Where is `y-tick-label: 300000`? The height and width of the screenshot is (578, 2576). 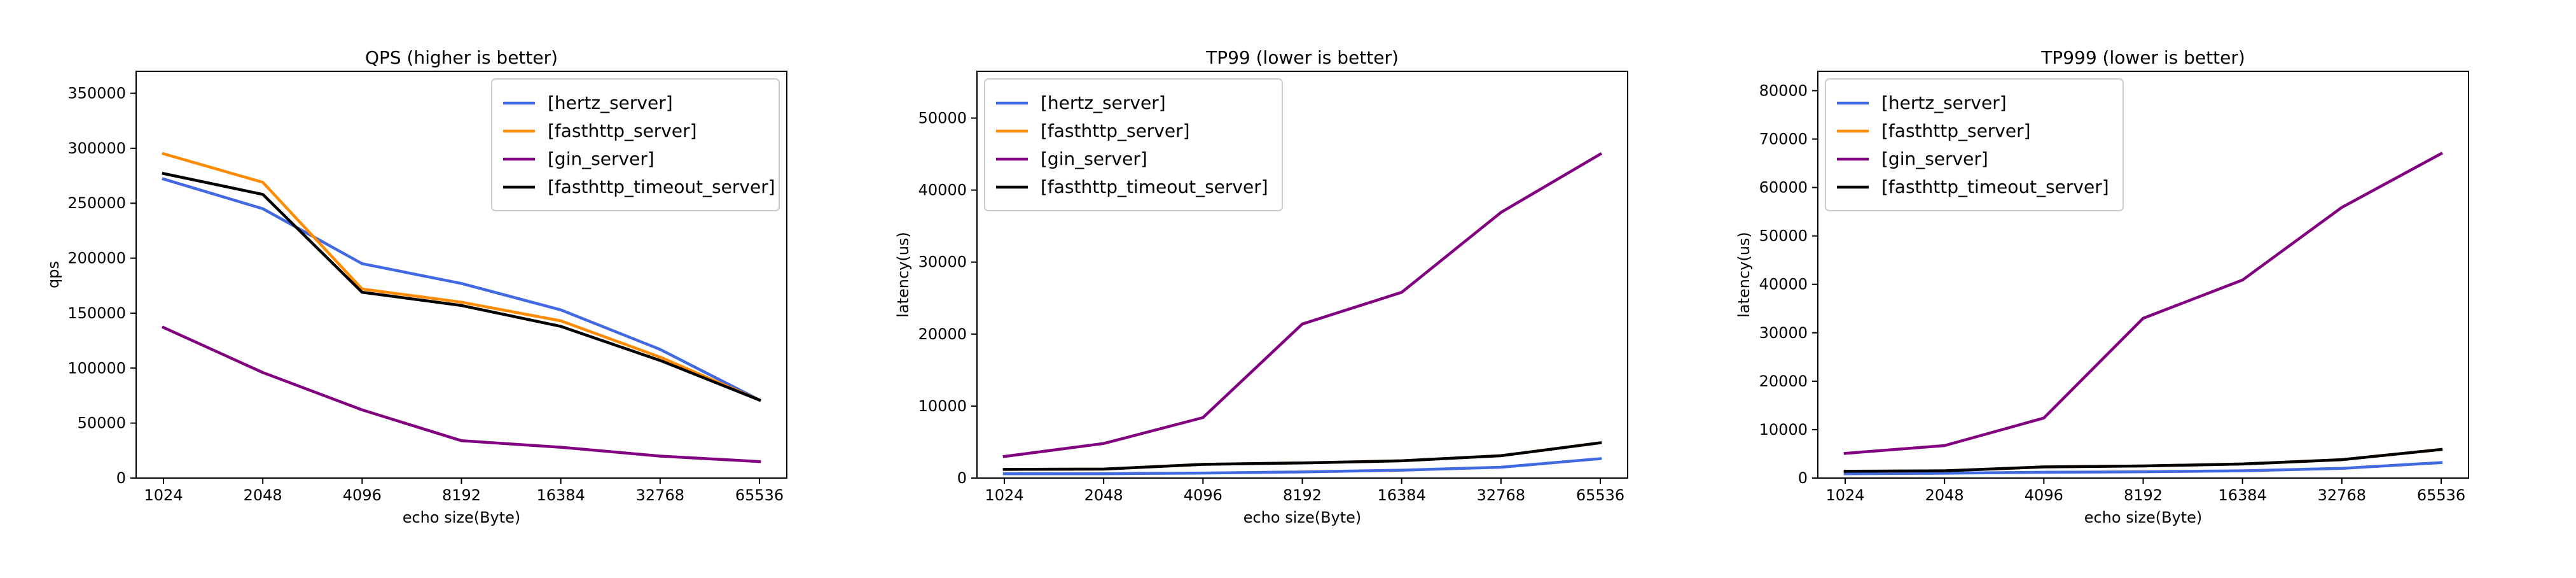 y-tick-label: 300000 is located at coordinates (96, 148).